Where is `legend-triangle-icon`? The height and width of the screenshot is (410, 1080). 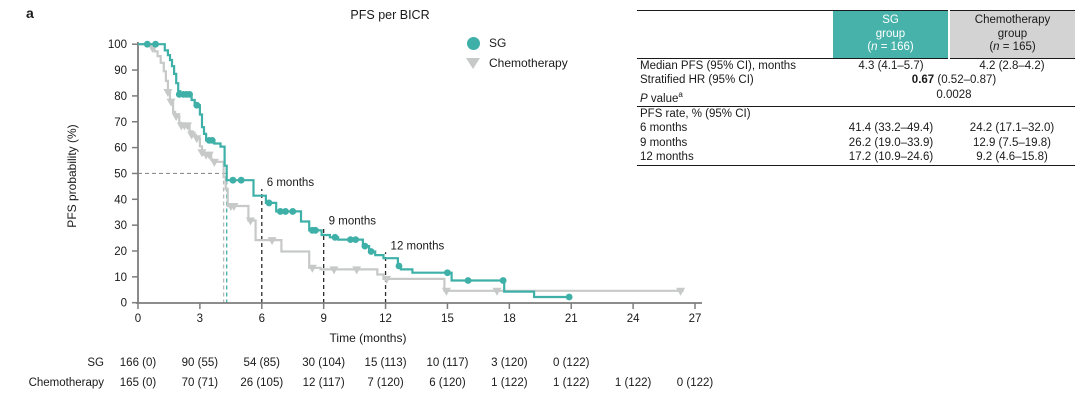 legend-triangle-icon is located at coordinates (473, 63).